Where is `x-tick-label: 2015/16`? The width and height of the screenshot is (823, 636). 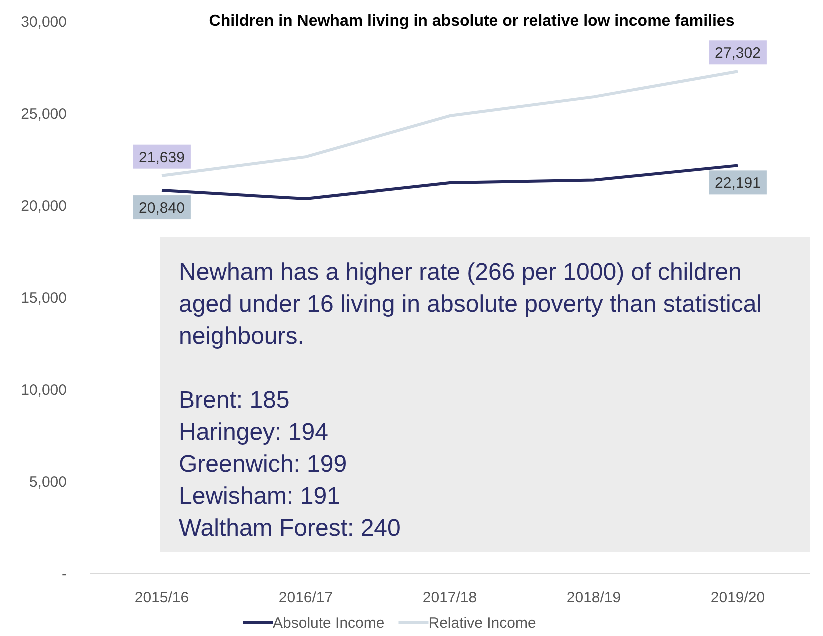
x-tick-label: 2015/16 is located at coordinates (162, 598).